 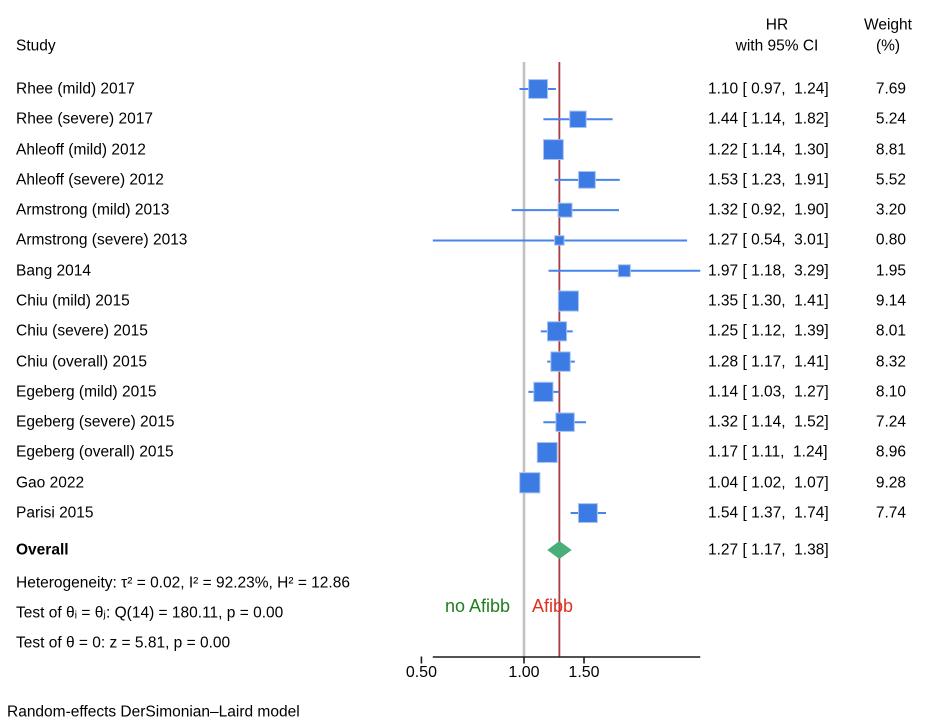 I want to click on study-ci-value: 1.25 [ 1.12, 1.39], so click(x=768, y=331).